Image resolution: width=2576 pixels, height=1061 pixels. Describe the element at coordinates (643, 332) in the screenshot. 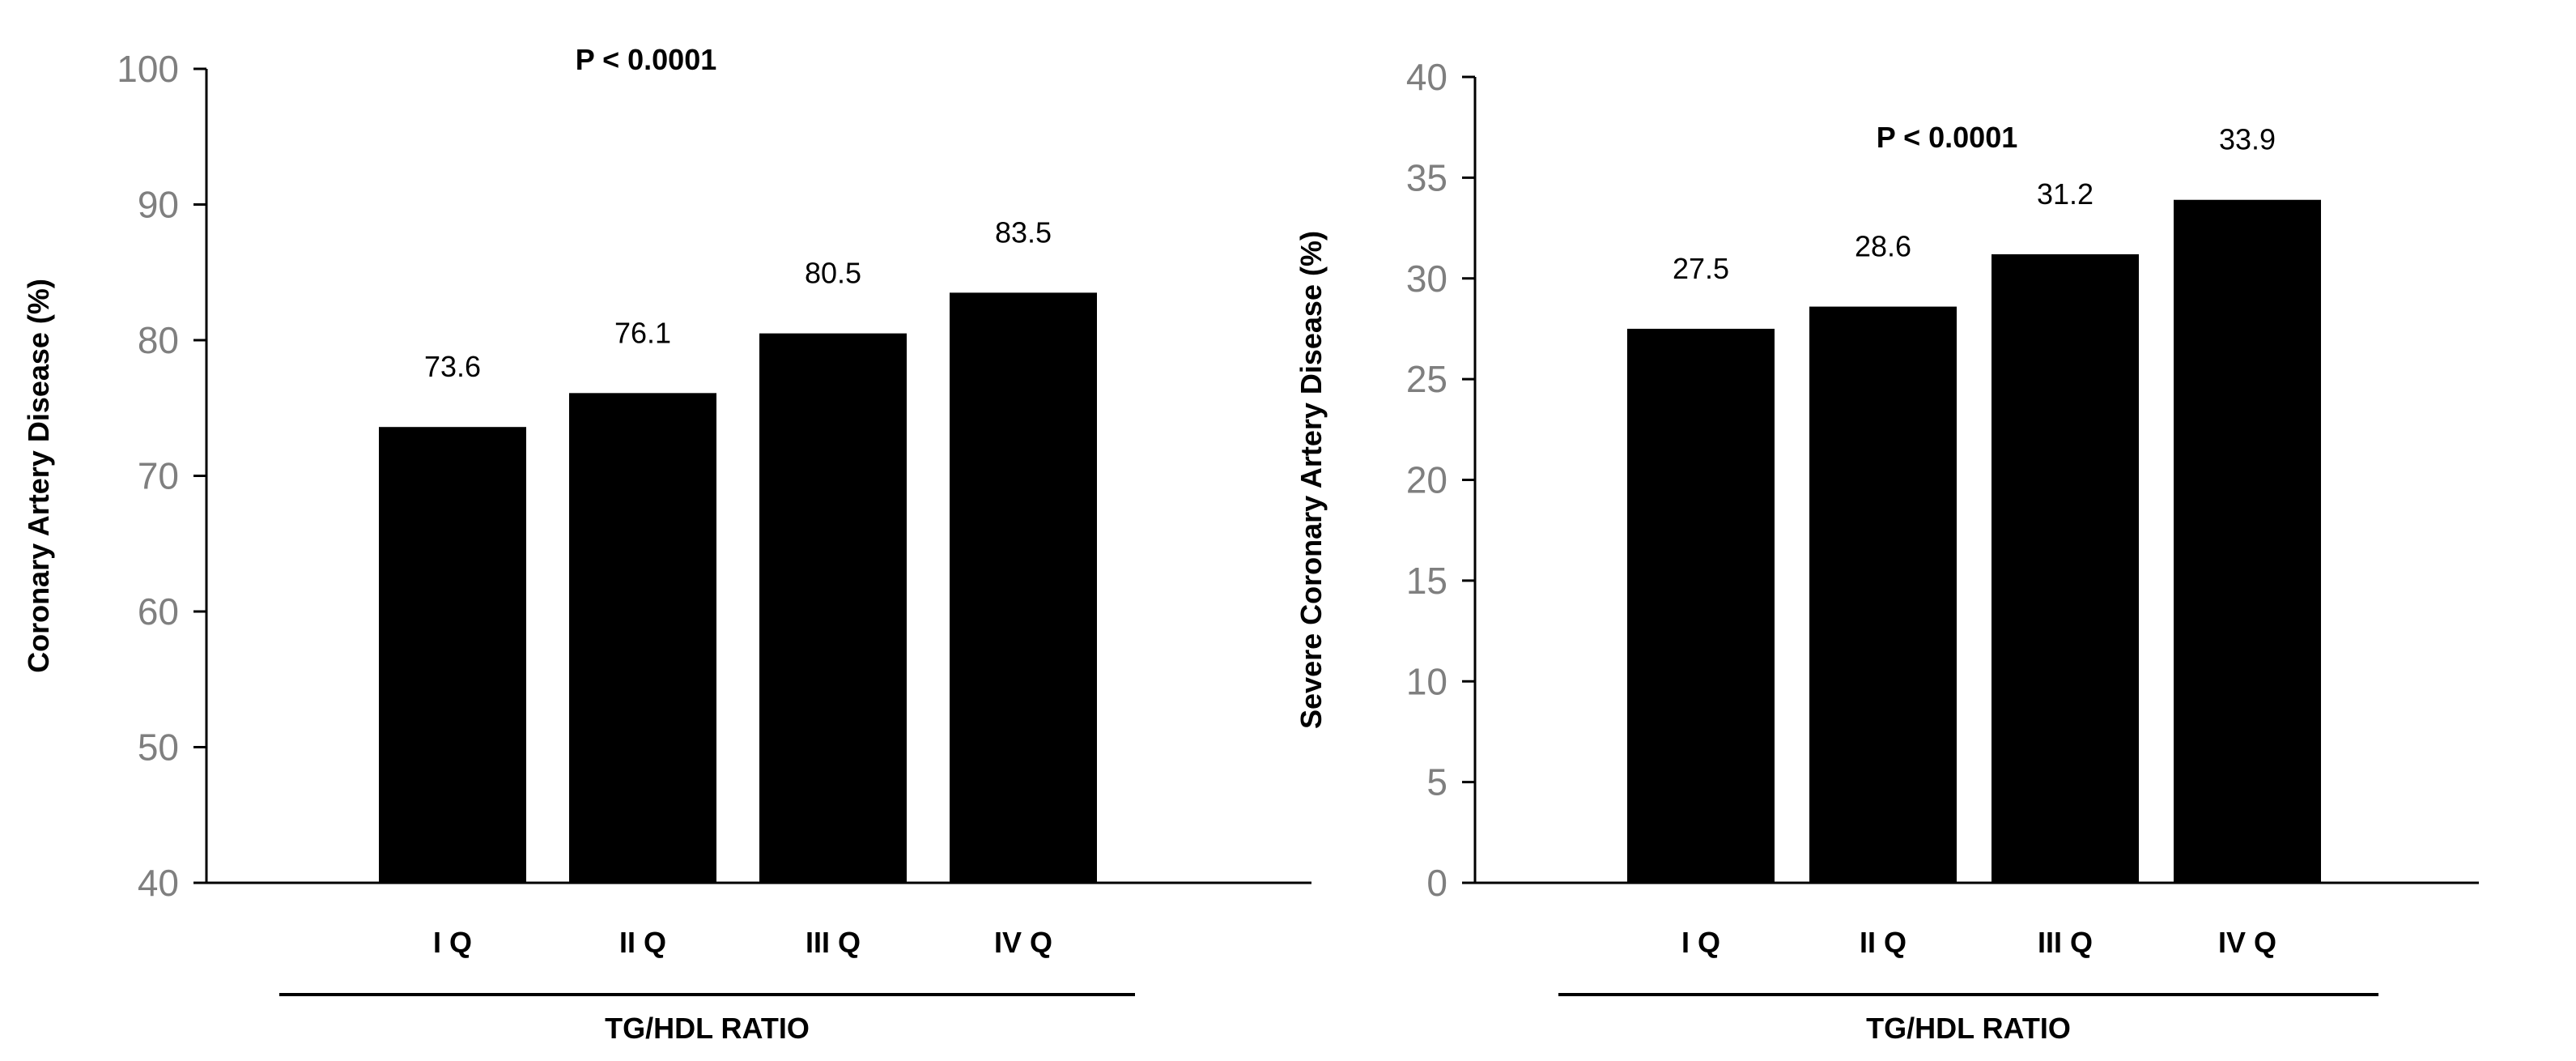

I see `bar-value-label: 76.1` at that location.